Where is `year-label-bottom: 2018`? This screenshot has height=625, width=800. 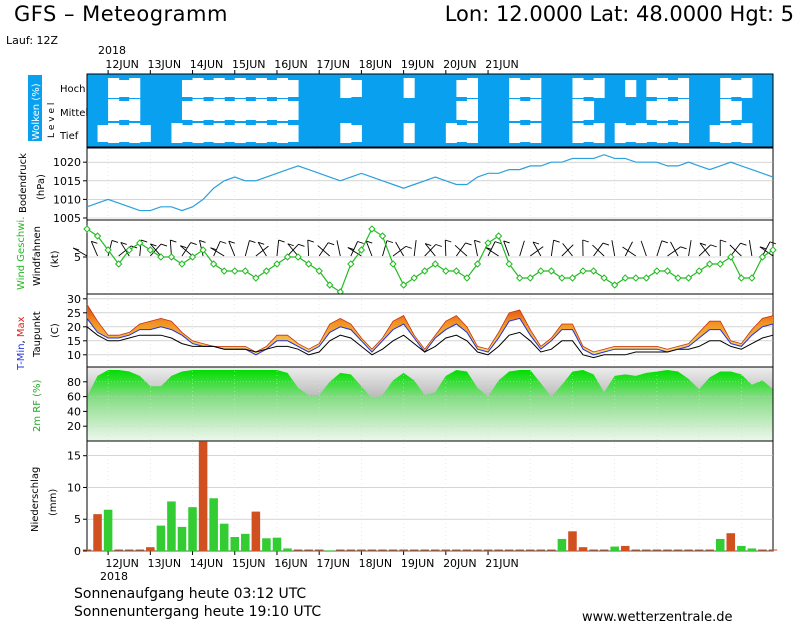
year-label-bottom: 2018 is located at coordinates (114, 576).